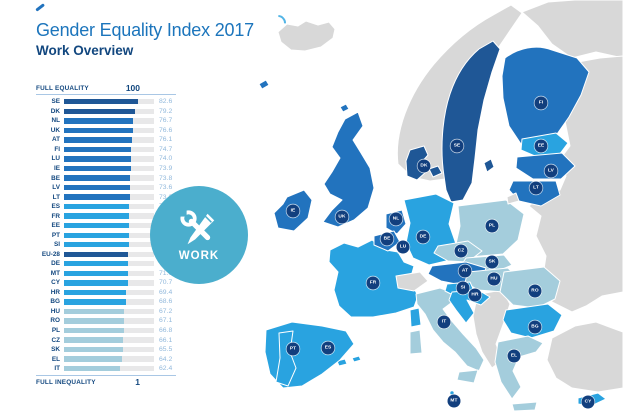 This screenshot has width=623, height=415. What do you see at coordinates (166, 140) in the screenshot?
I see `country-value: 76.1` at bounding box center [166, 140].